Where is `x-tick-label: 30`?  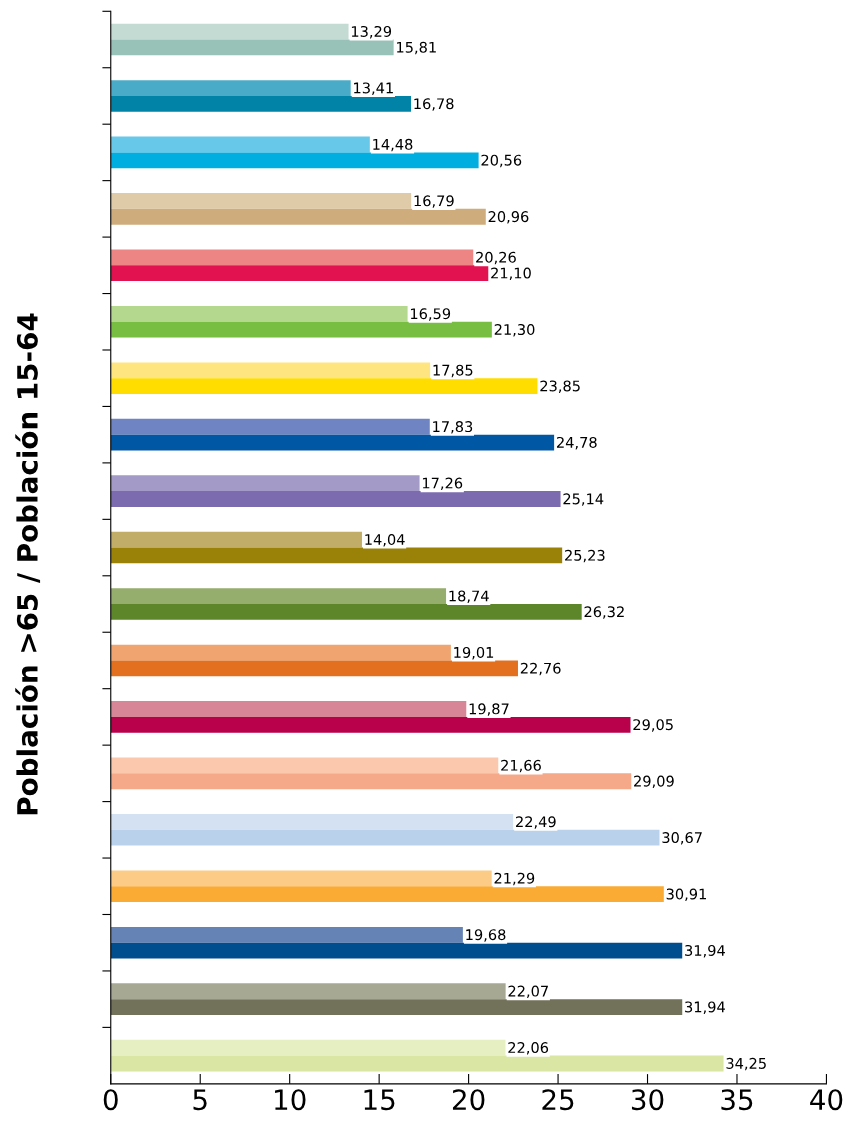 x-tick-label: 30 is located at coordinates (647, 1100).